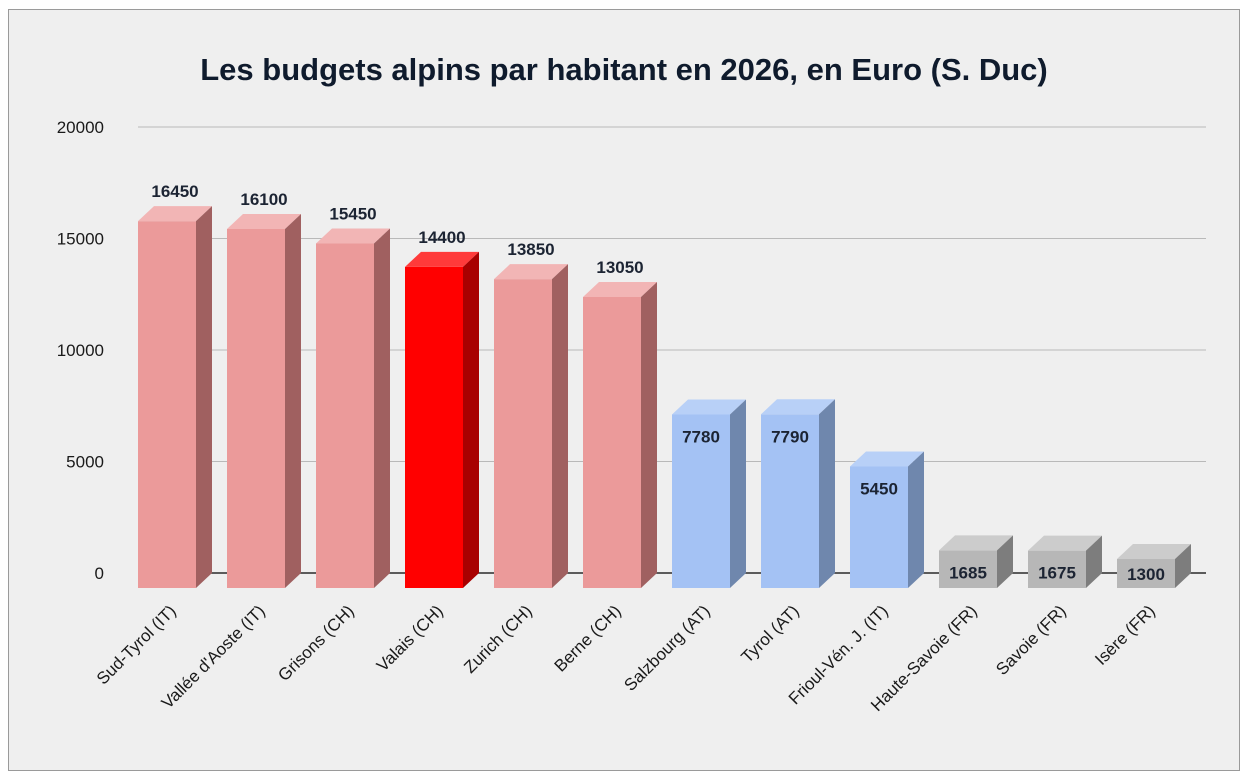  What do you see at coordinates (530, 249) in the screenshot?
I see `data-label: 13850` at bounding box center [530, 249].